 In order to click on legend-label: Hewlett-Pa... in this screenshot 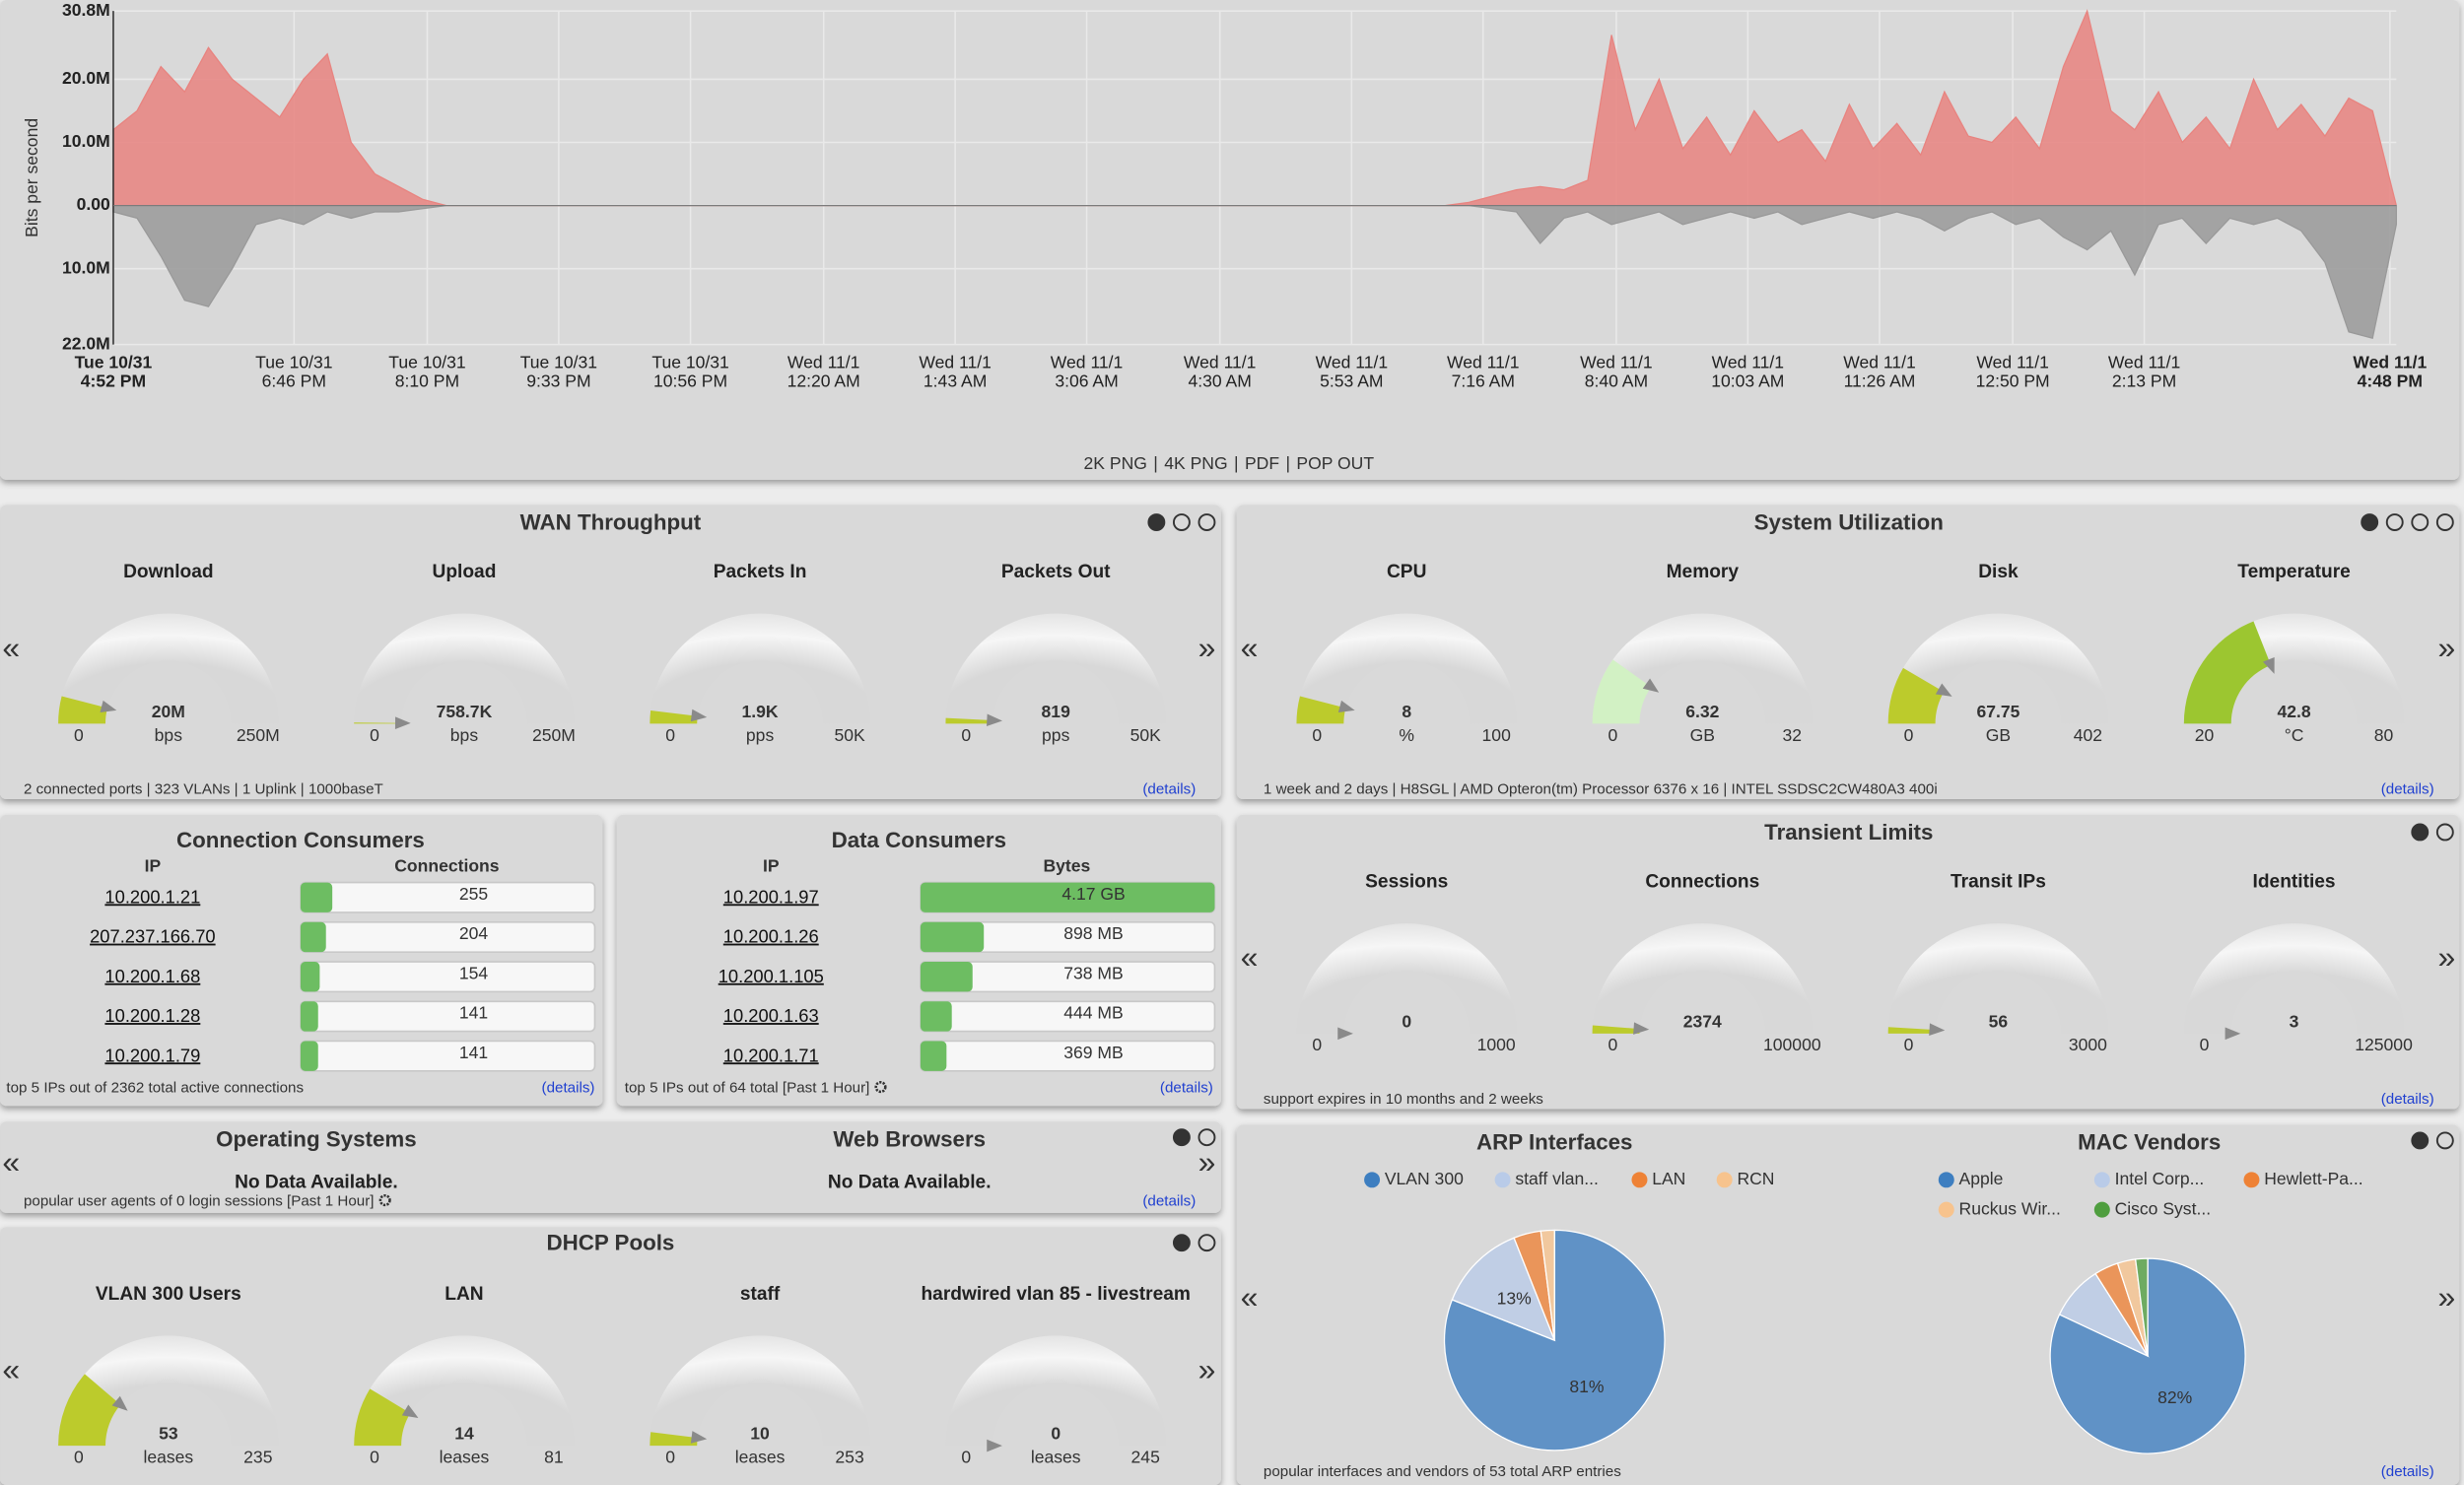, I will do `click(2313, 1179)`.